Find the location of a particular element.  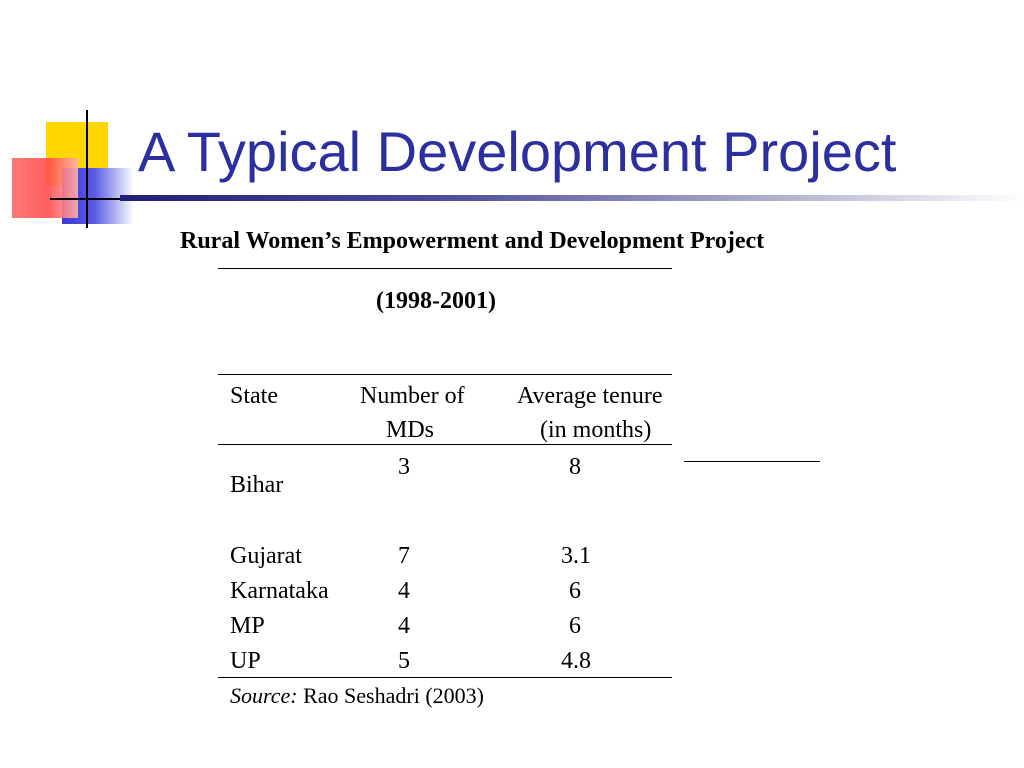

cell-state: UP is located at coordinates (245, 661).